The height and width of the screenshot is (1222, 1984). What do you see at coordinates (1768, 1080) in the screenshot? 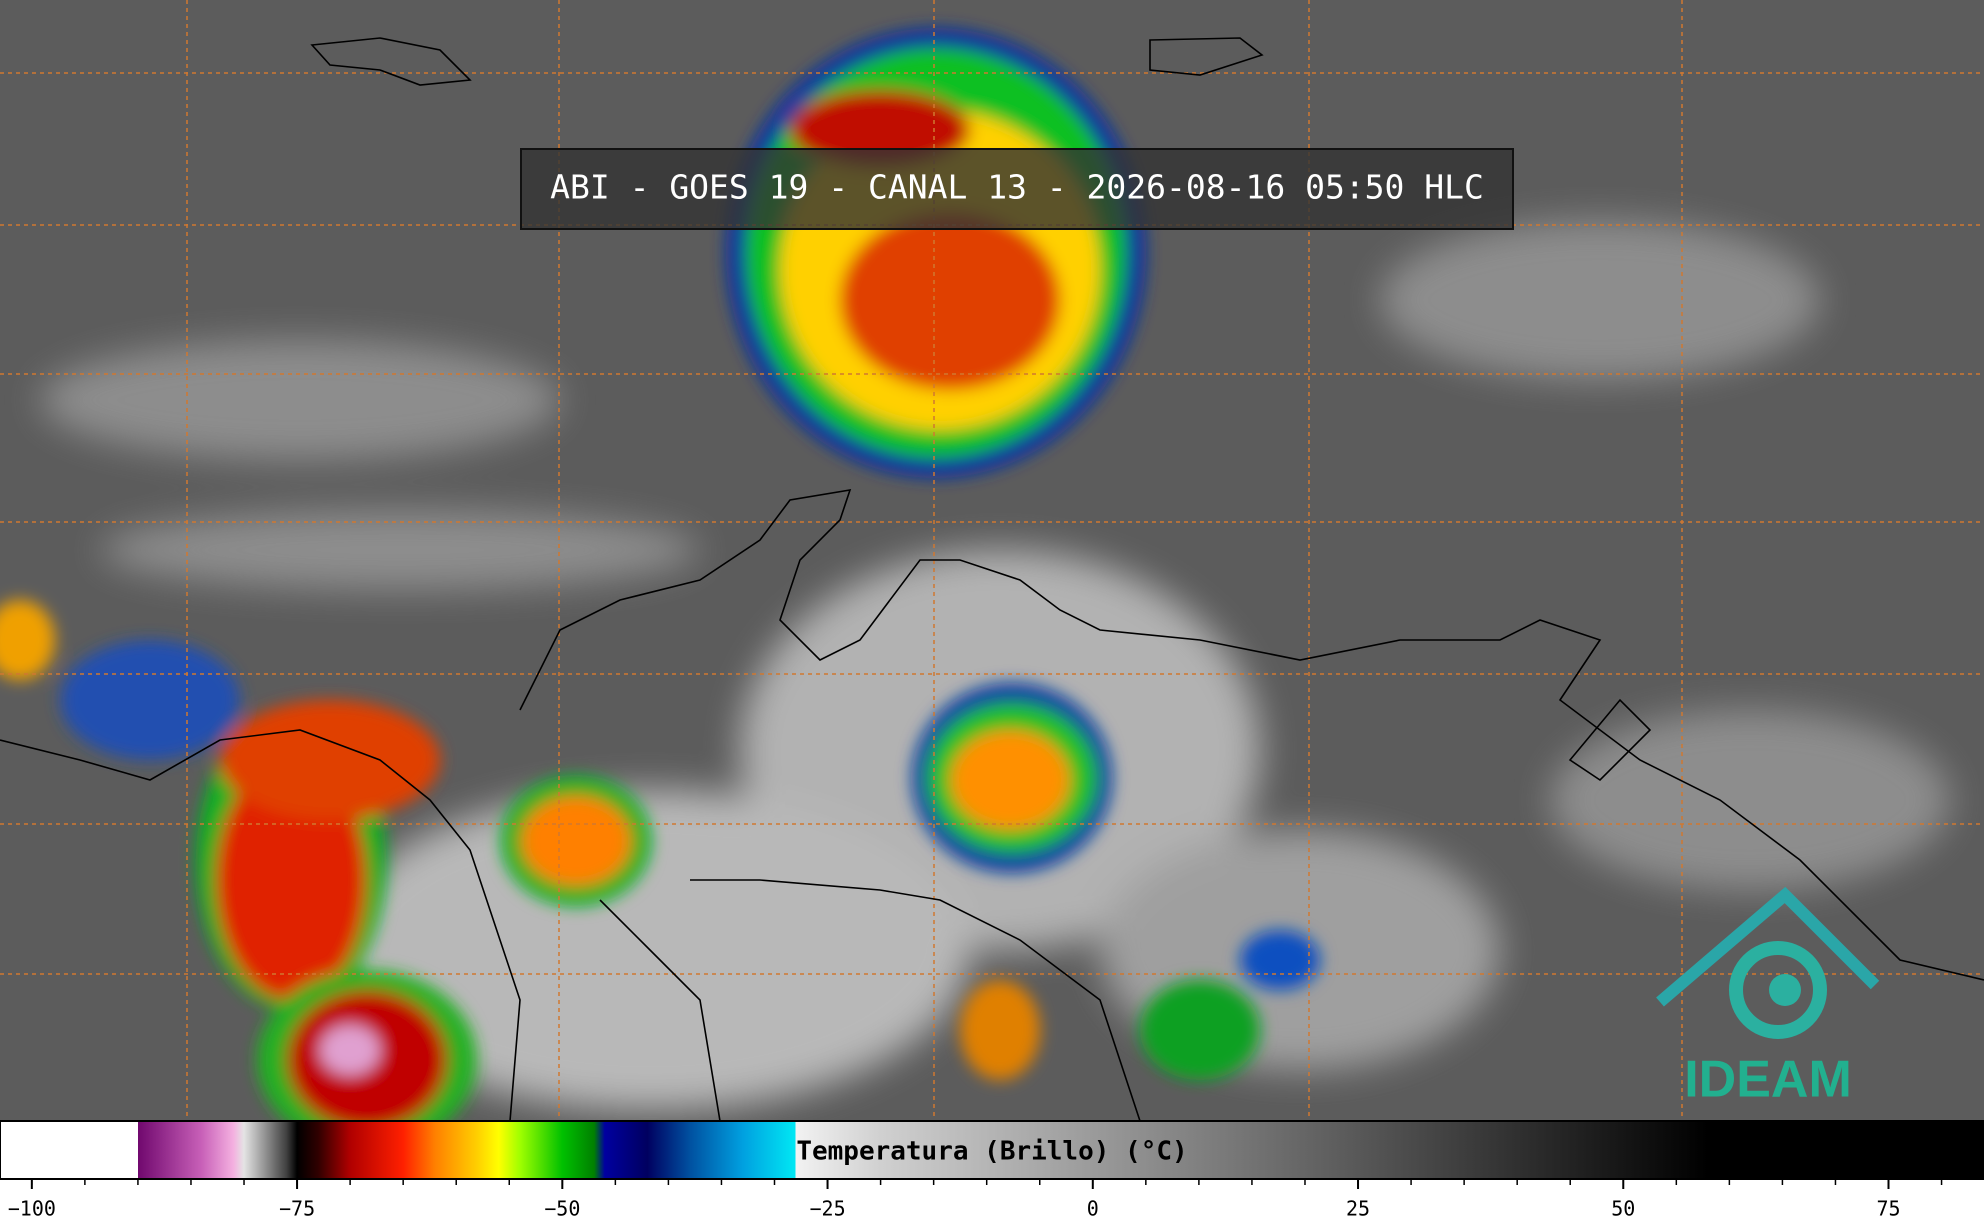
I see `logo-text: IDEAM` at bounding box center [1768, 1080].